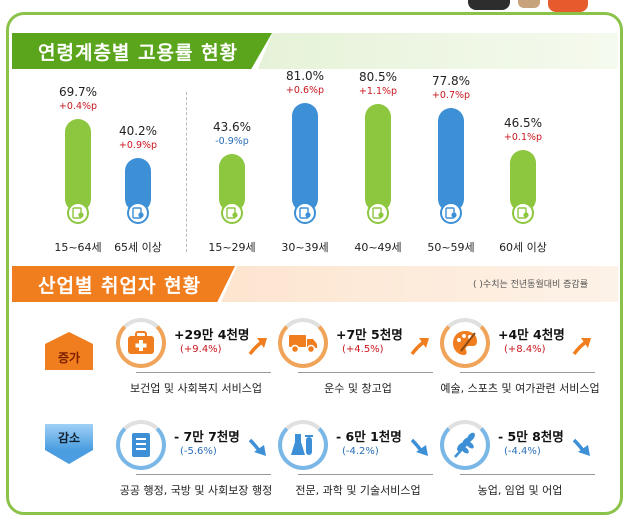 The width and height of the screenshot is (629, 520). Describe the element at coordinates (196, 460) in the screenshot. I see `industry-item-public-admin: - 7만 7천명 (-5.6%) 공공 행정, 국방 및 사회보장 행정` at that location.